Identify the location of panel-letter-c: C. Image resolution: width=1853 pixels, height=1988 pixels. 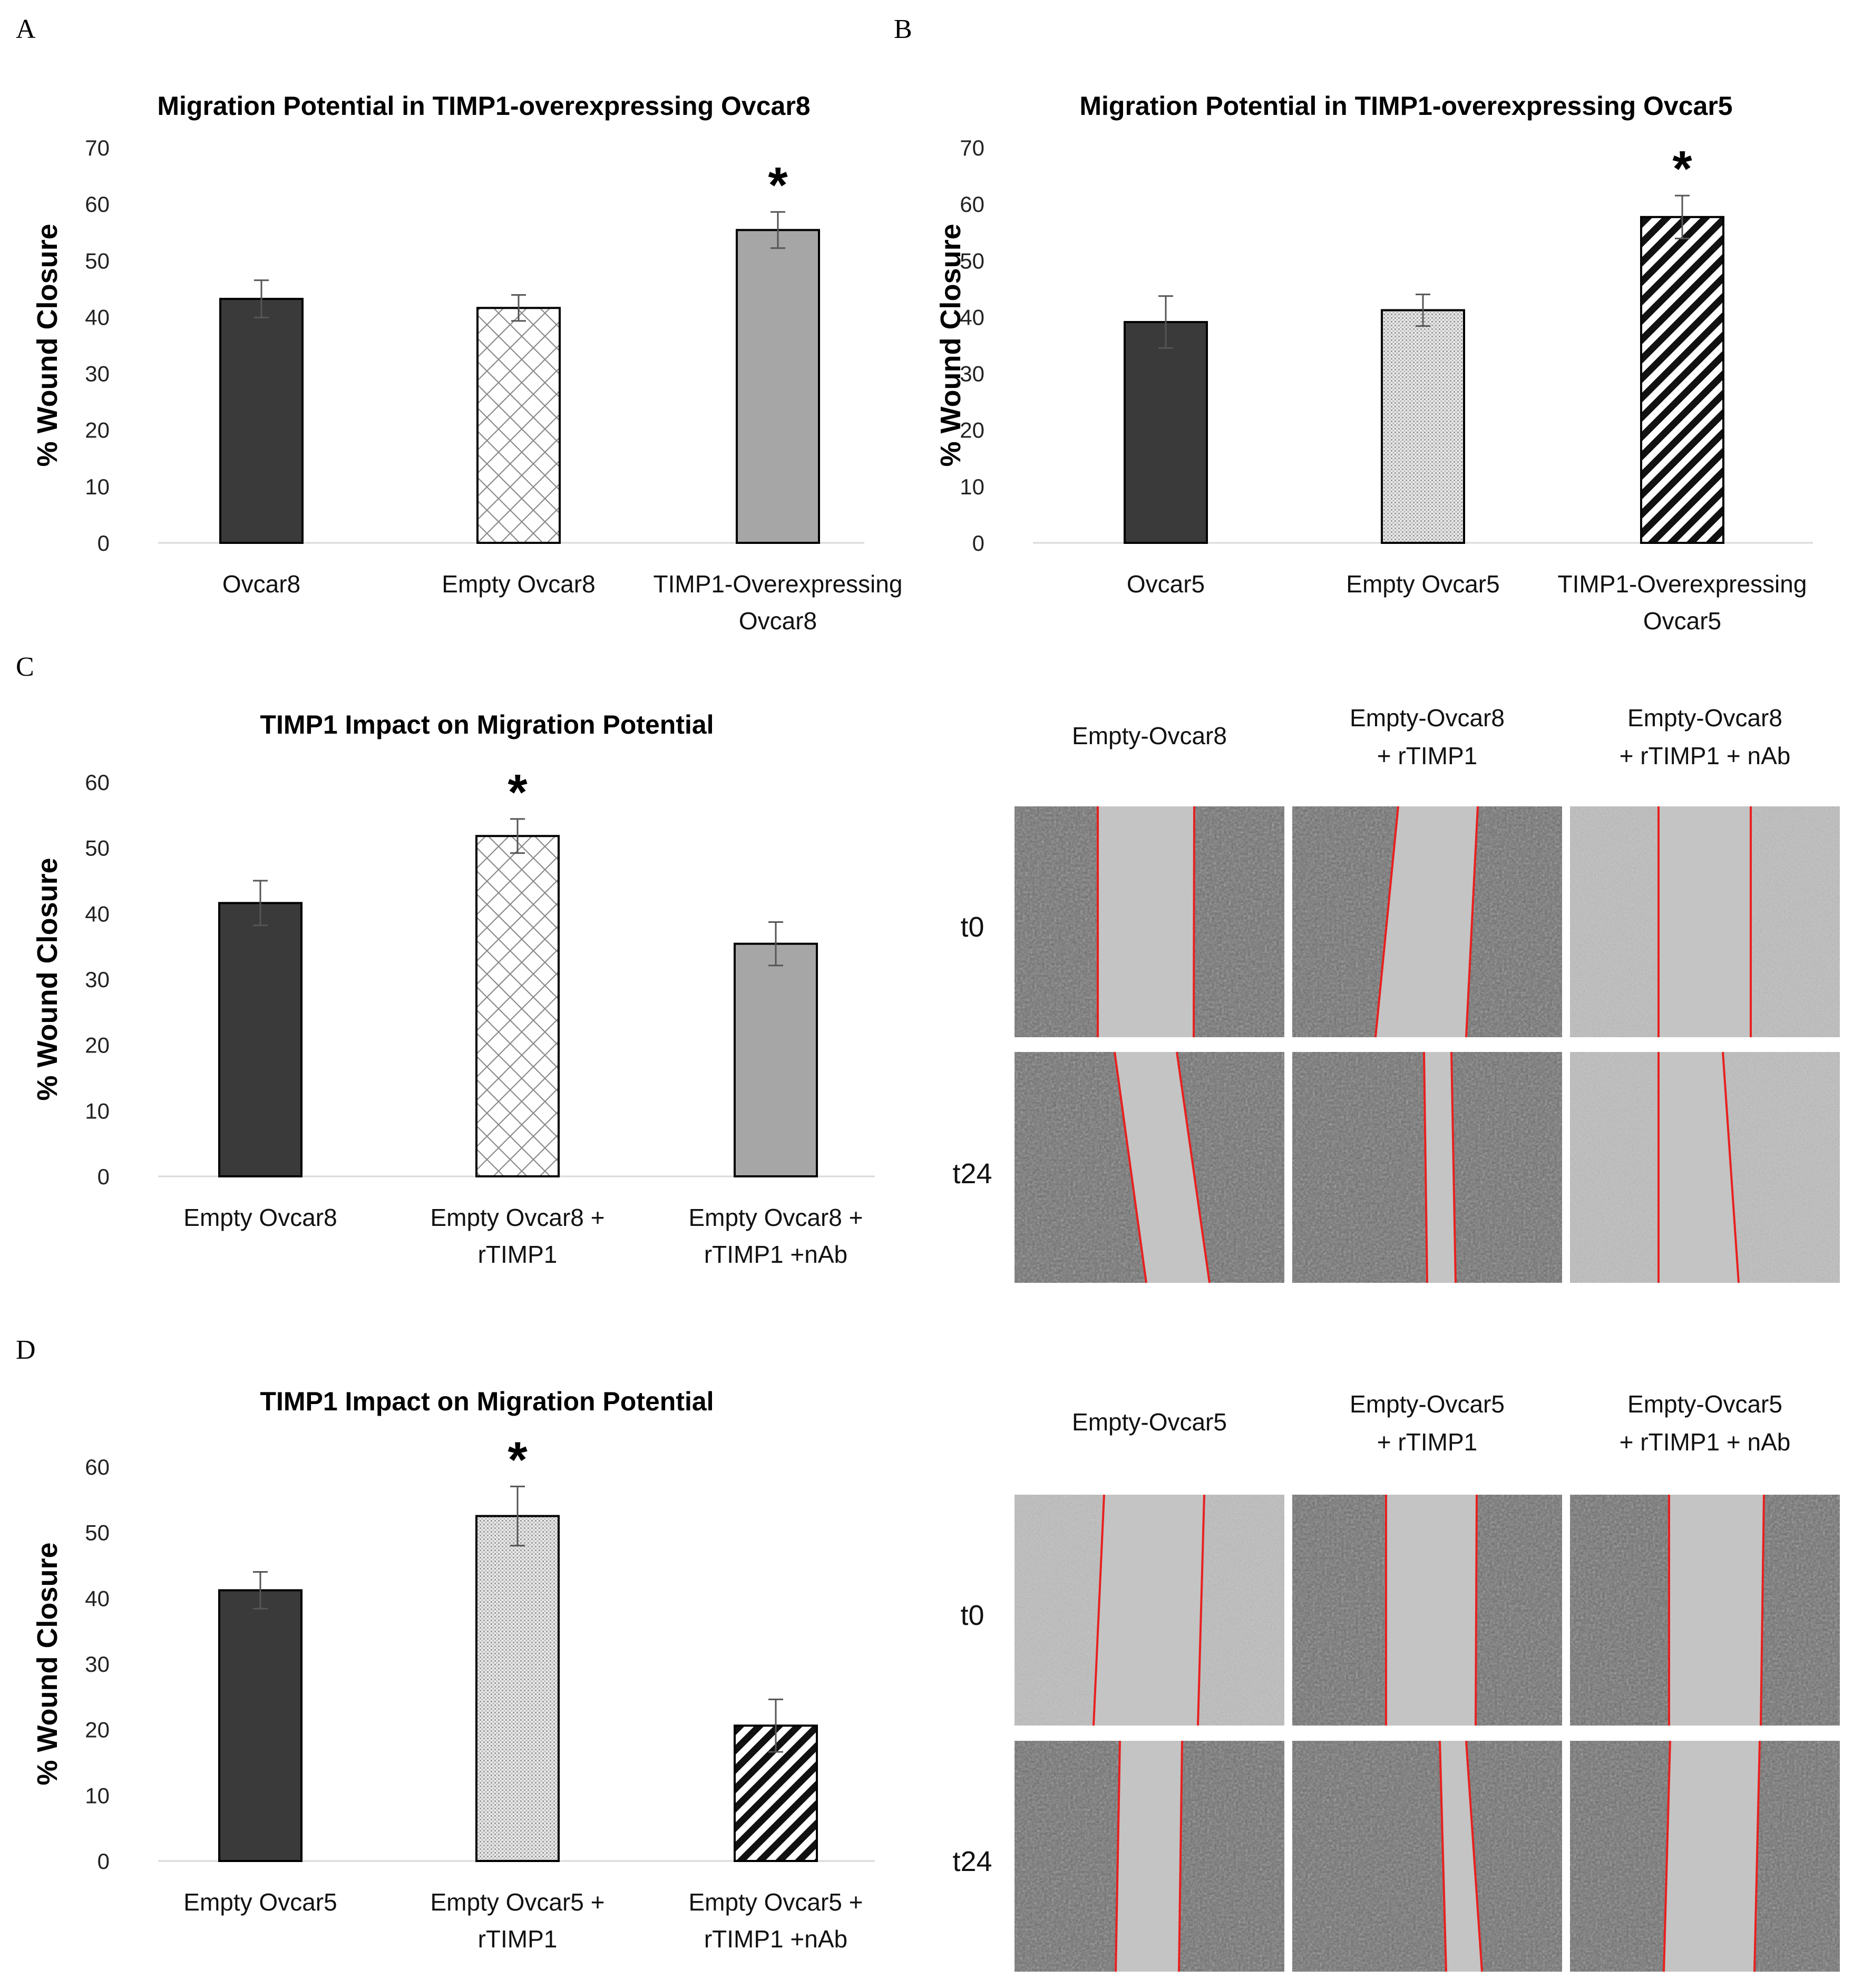
(25, 667).